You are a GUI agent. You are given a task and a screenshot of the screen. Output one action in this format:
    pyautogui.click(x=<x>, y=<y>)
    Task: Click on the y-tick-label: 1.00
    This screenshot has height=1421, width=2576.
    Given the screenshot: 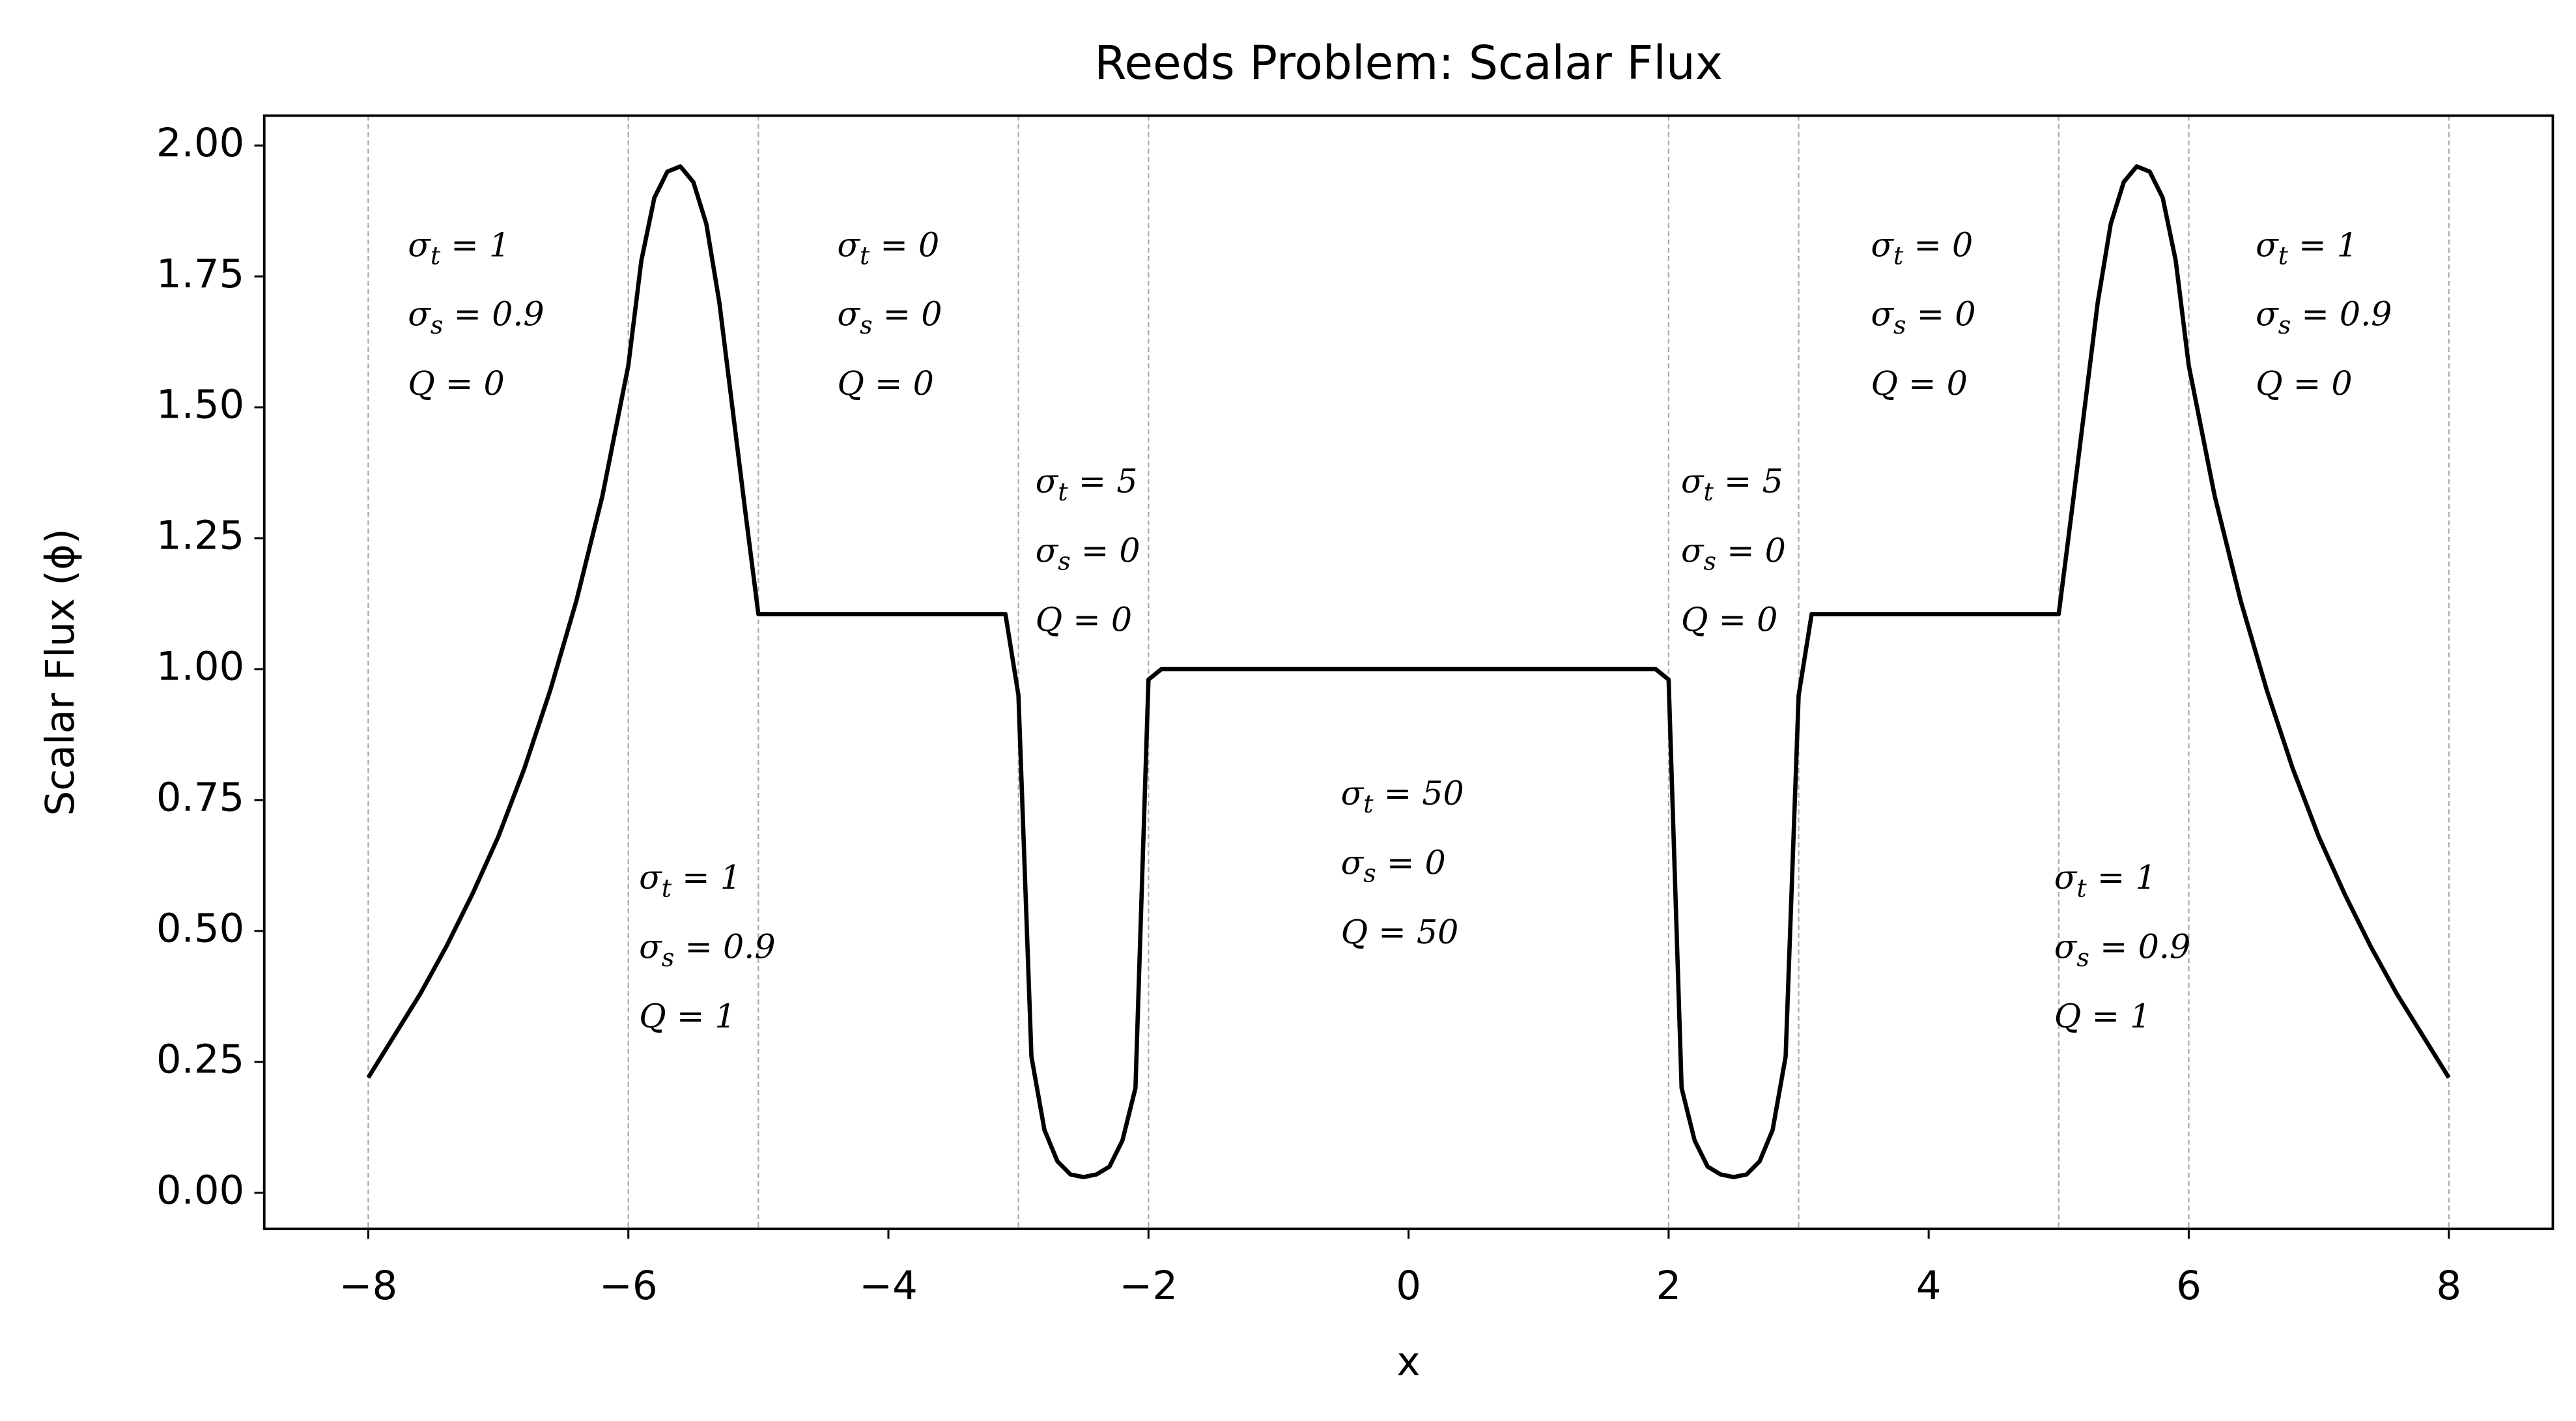 What is the action you would take?
    pyautogui.click(x=200, y=667)
    